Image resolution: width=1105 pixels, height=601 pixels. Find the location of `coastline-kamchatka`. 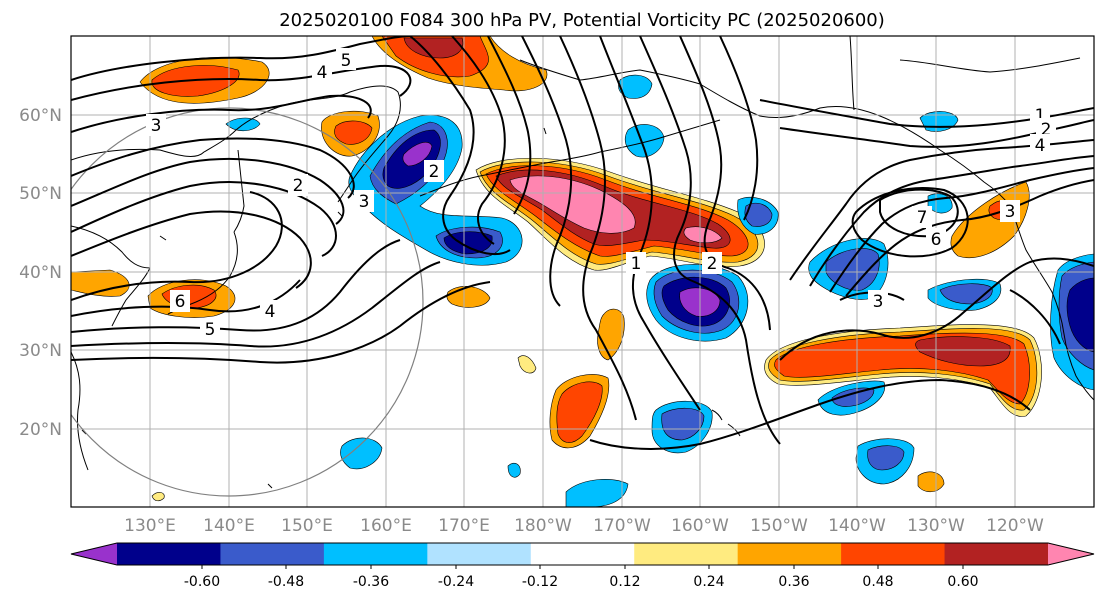

coastline-kamchatka is located at coordinates (363, 169).